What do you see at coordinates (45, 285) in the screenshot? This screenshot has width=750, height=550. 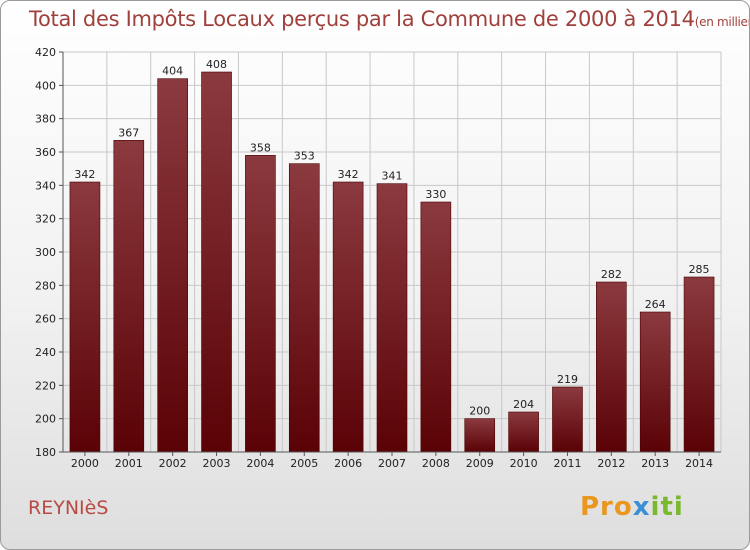 I see `y-tick-label: 280` at bounding box center [45, 285].